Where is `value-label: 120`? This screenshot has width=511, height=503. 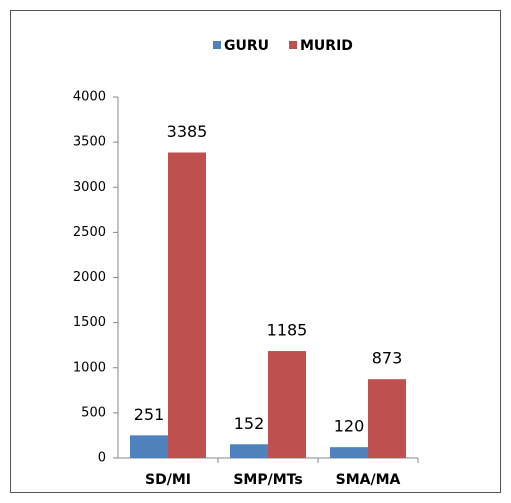 value-label: 120 is located at coordinates (349, 426).